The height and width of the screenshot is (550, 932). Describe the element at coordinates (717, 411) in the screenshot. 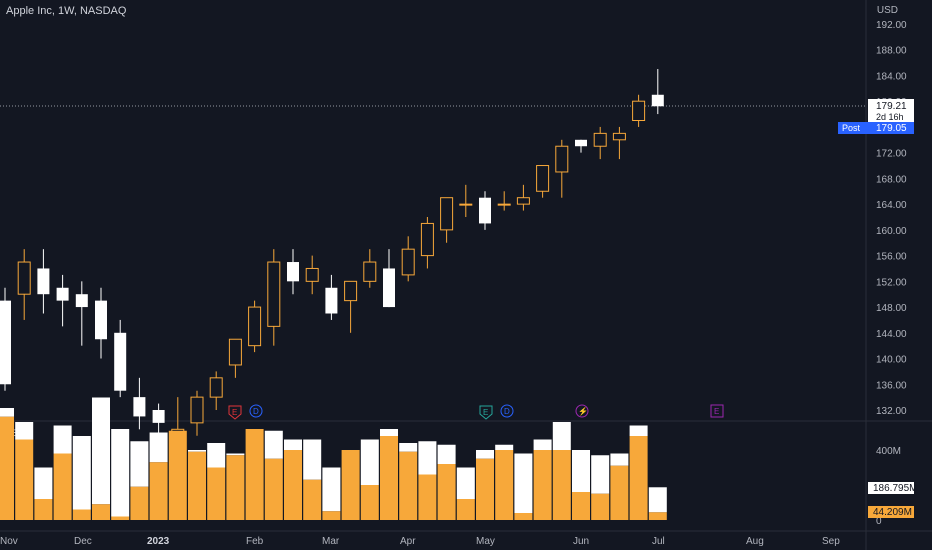

I see `future-earnings-marker: E` at that location.